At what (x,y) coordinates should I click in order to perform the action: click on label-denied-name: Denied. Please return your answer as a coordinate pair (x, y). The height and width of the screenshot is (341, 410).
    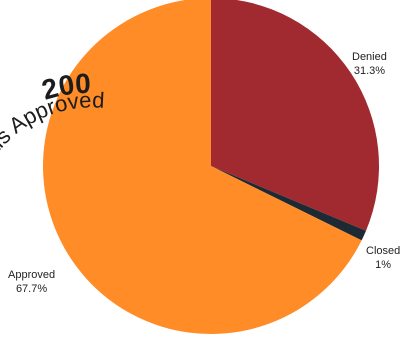
    Looking at the image, I should click on (369, 57).